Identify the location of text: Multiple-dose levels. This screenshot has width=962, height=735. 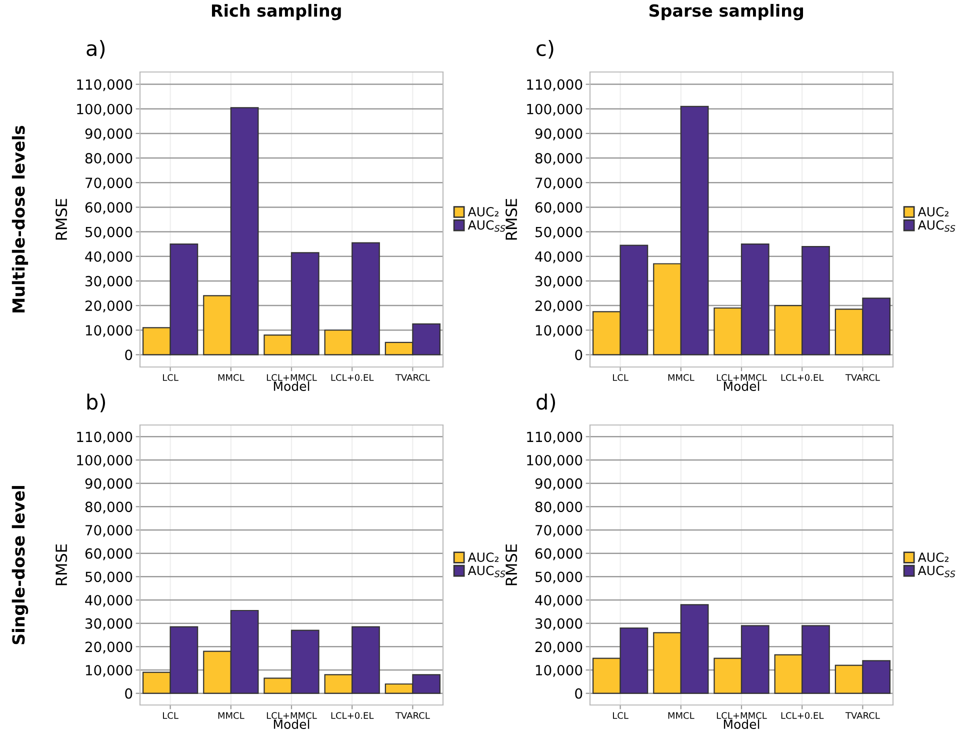
(20, 219).